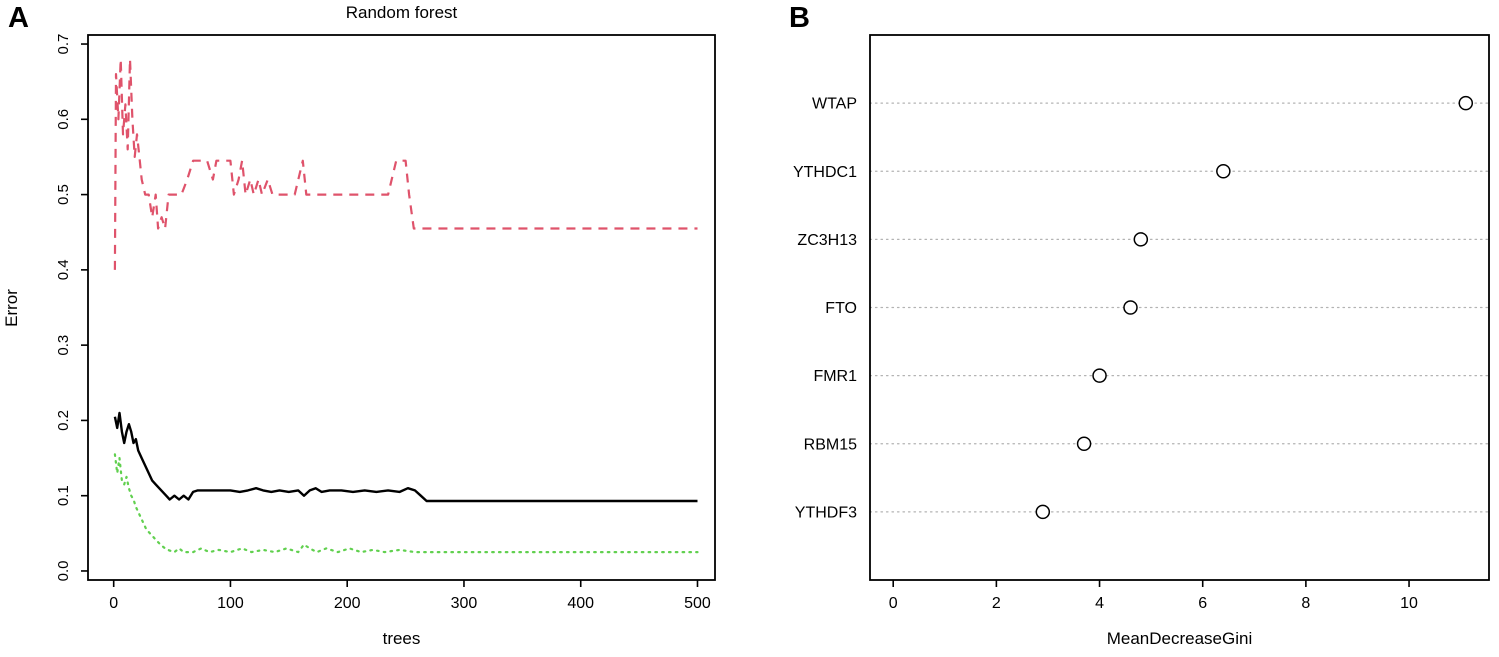  I want to click on importance-point-ythdf3, so click(1043, 512).